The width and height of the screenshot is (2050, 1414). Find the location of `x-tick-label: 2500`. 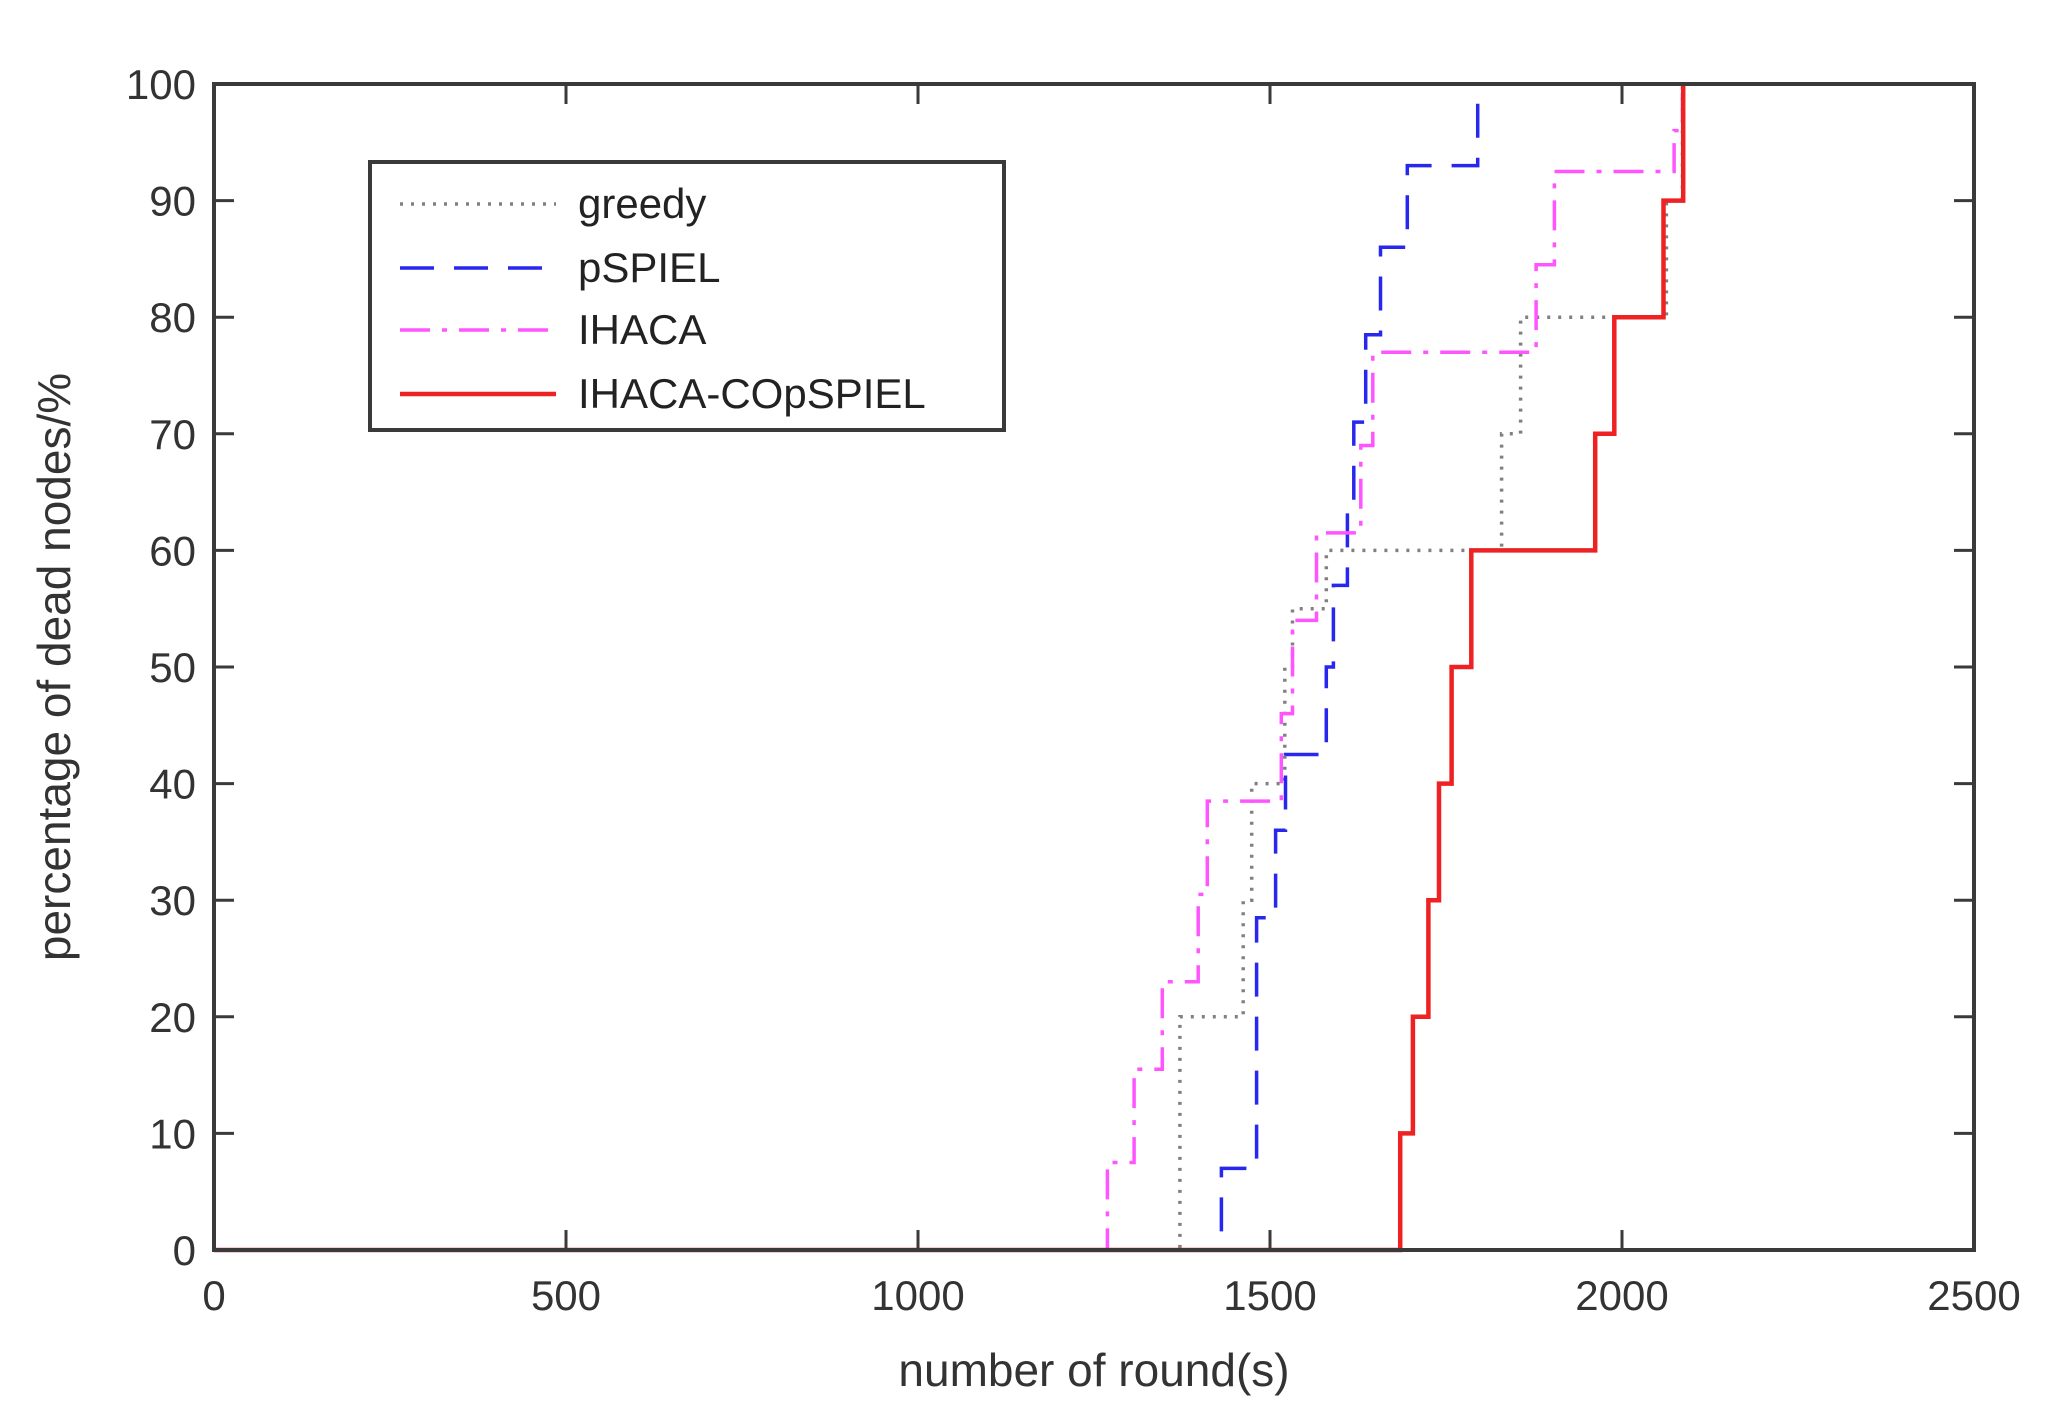

x-tick-label: 2500 is located at coordinates (1973, 1295).